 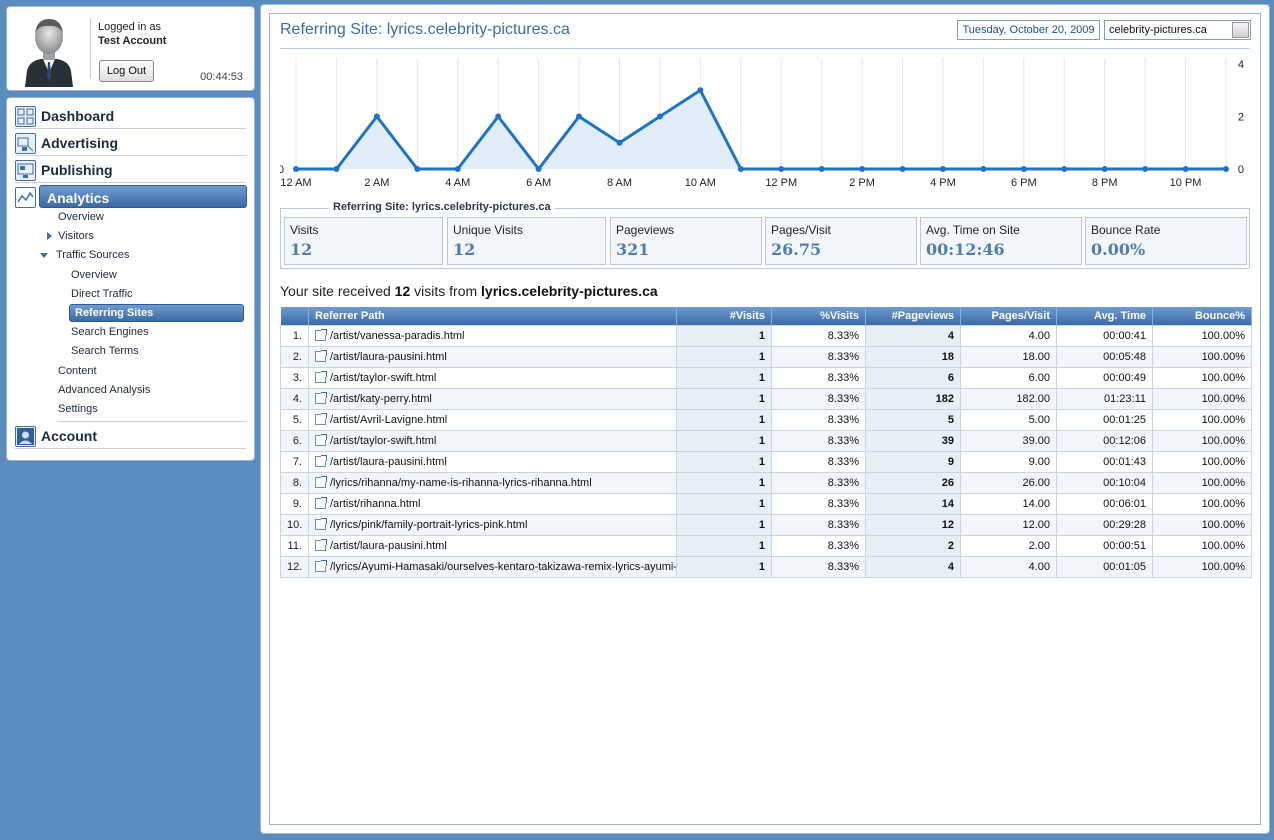 I want to click on referrer-path-link: /artist/rihanna.html, so click(x=492, y=503).